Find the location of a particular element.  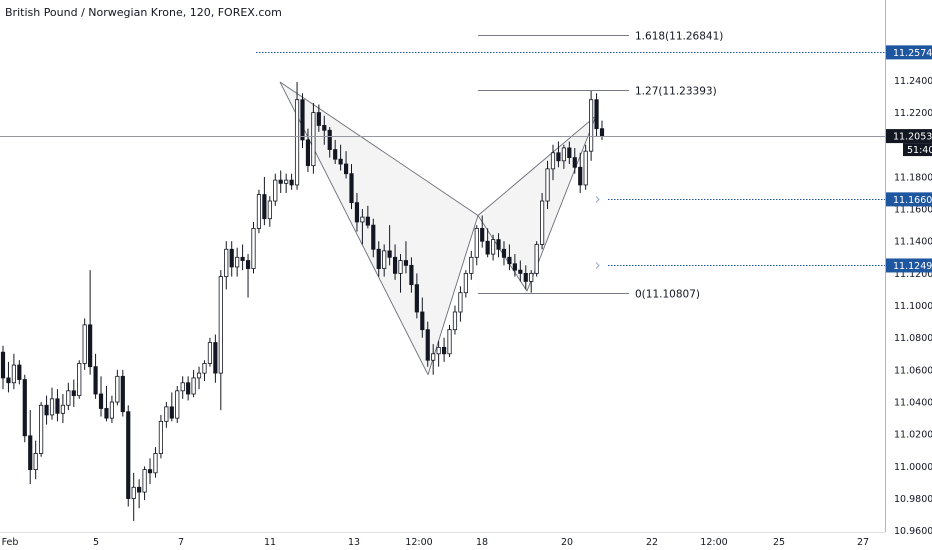

y-tick-label: 10.96000 is located at coordinates (913, 531).